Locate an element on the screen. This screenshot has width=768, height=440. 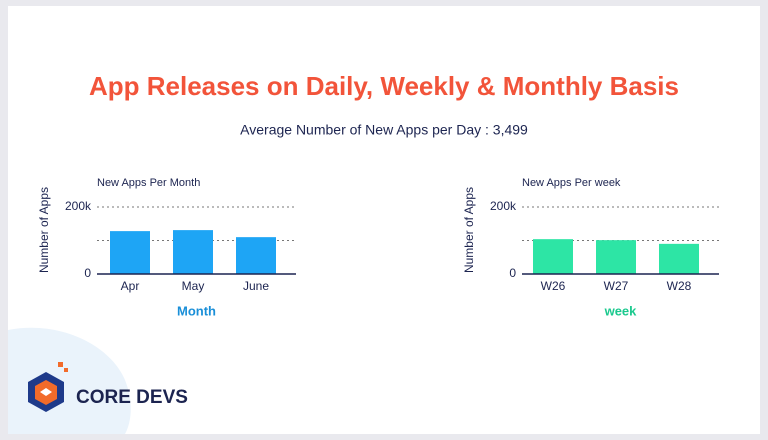
x-tick-label: W27 is located at coordinates (616, 286).